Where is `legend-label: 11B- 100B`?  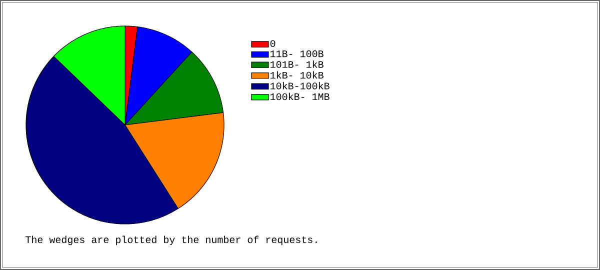
legend-label: 11B- 100B is located at coordinates (297, 54).